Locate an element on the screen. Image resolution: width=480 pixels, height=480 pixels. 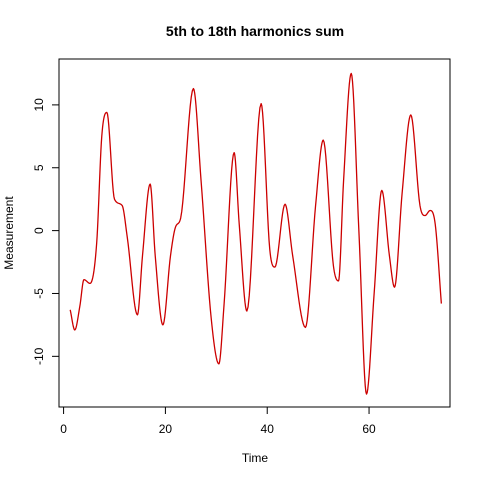
y-tick-label: 10 is located at coordinates (39, 105).